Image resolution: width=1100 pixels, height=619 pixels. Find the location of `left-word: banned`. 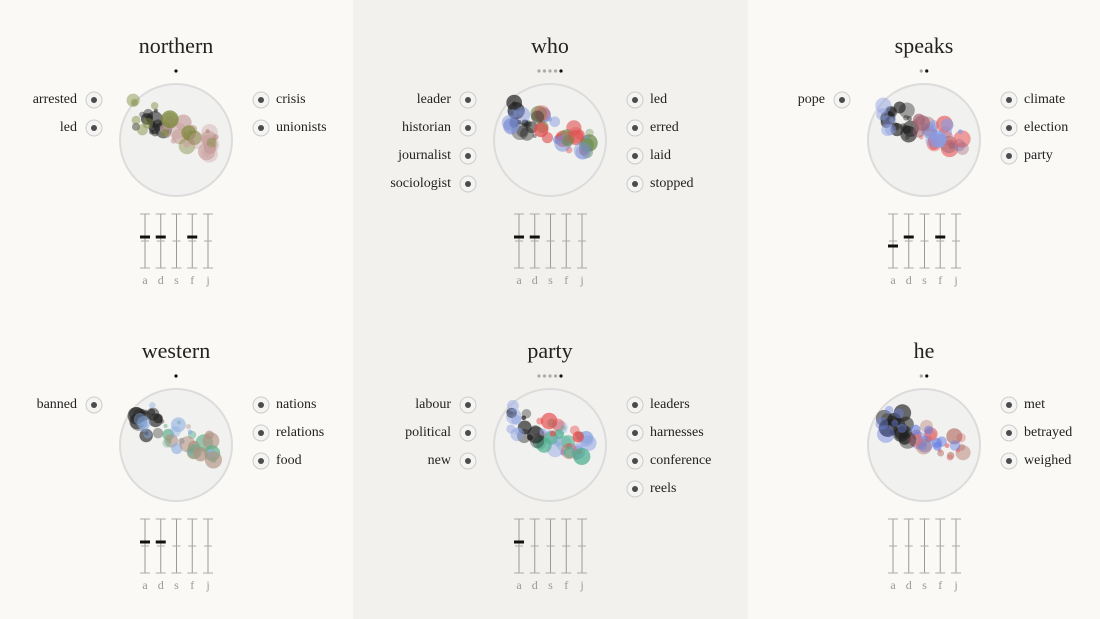

left-word: banned is located at coordinates (57, 404).